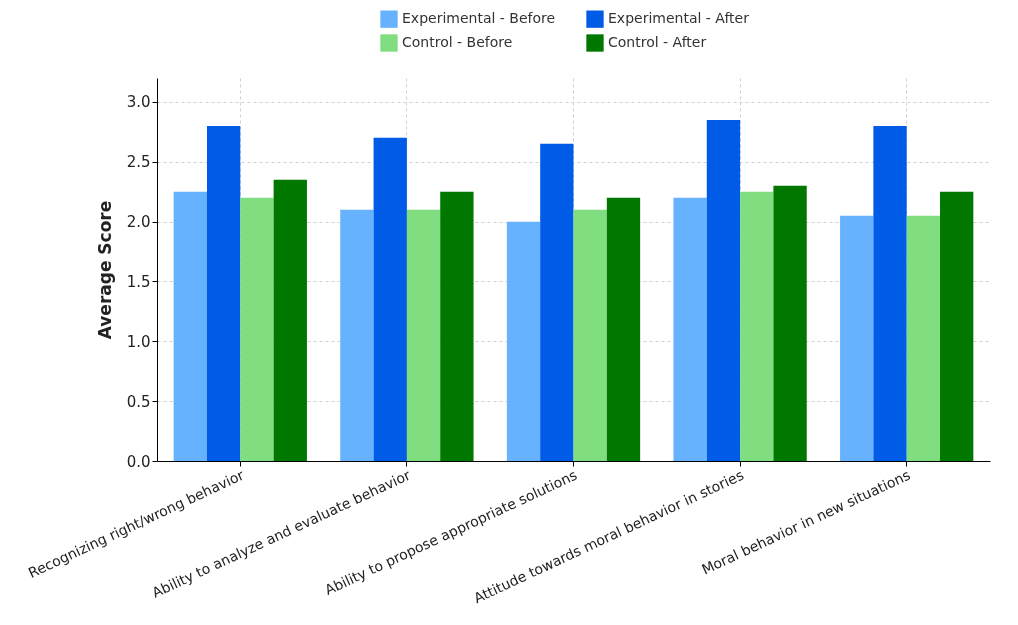  Describe the element at coordinates (138, 222) in the screenshot. I see `y-tick-label: 2.0` at that location.